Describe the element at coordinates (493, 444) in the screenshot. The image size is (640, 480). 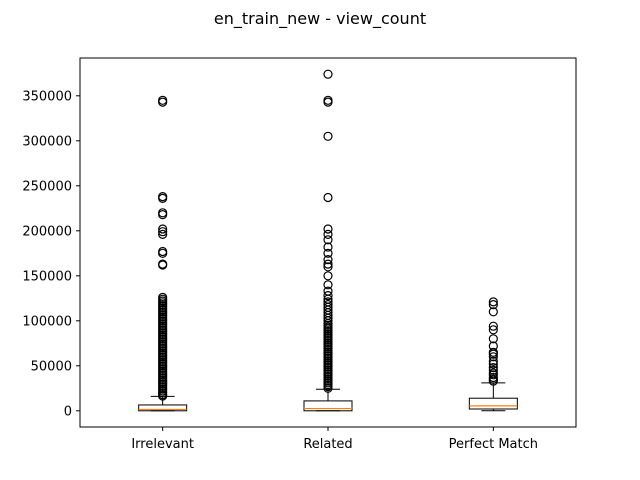
I see `x-tick-label: Perfect Match` at that location.